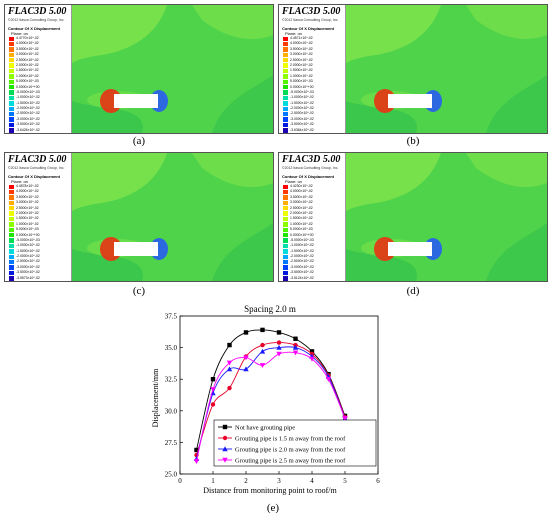 The height and width of the screenshot is (518, 550). Describe the element at coordinates (39, 235) in the screenshot. I see `legend-row: 0.0000×10^+00` at that location.